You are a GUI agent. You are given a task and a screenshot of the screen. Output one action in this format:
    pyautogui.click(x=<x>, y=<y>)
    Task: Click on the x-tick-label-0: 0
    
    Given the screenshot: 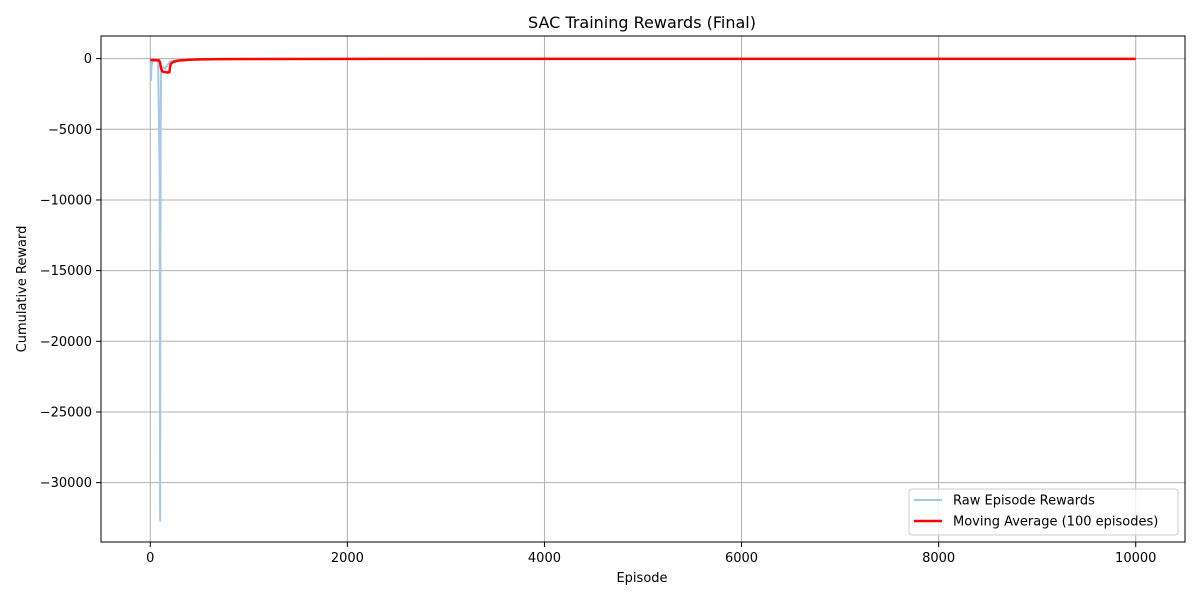 What is the action you would take?
    pyautogui.click(x=150, y=558)
    